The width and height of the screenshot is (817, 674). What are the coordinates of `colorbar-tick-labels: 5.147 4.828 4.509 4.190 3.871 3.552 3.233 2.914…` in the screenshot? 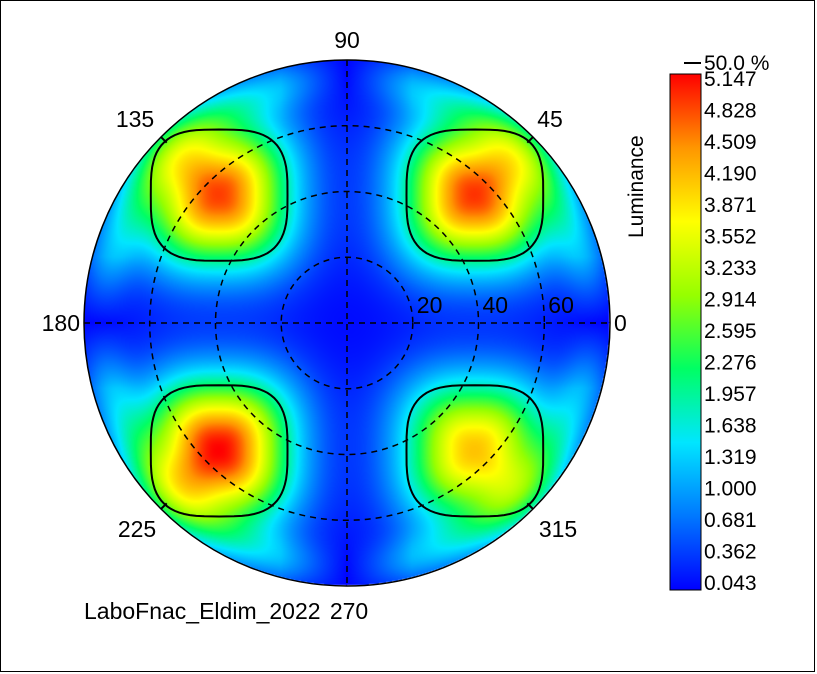 It's located at (730, 331).